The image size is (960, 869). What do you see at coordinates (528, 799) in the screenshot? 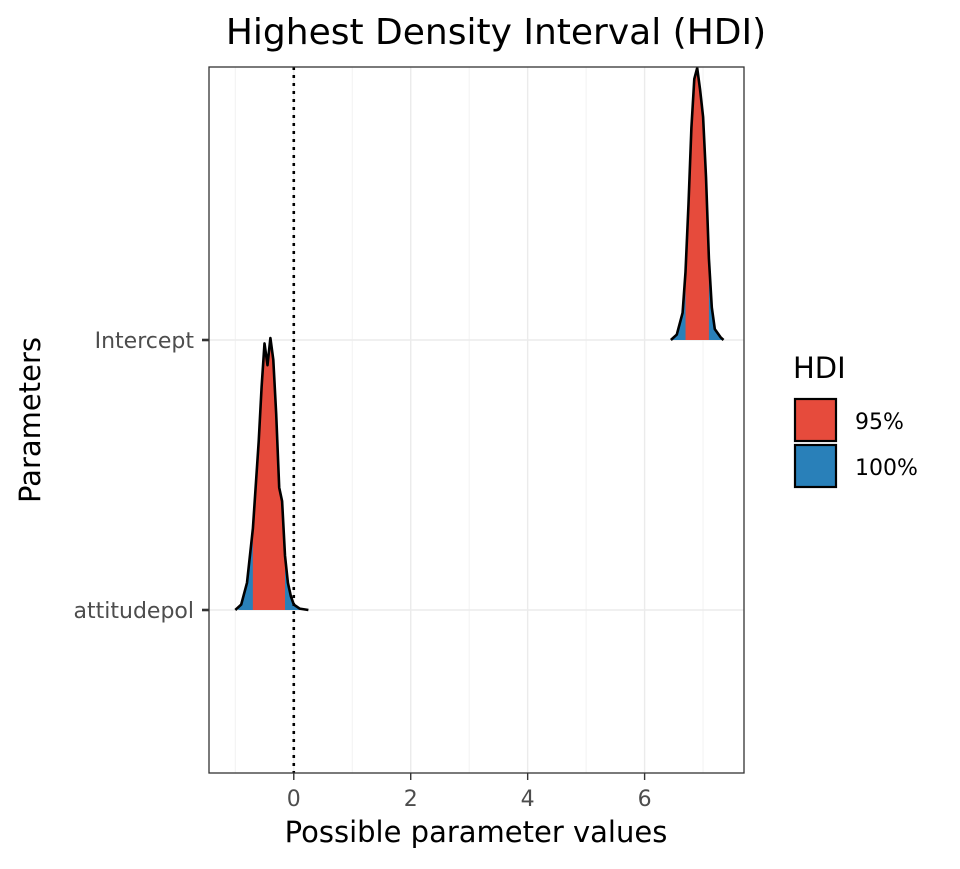
I see `x-tick-label: 4` at bounding box center [528, 799].